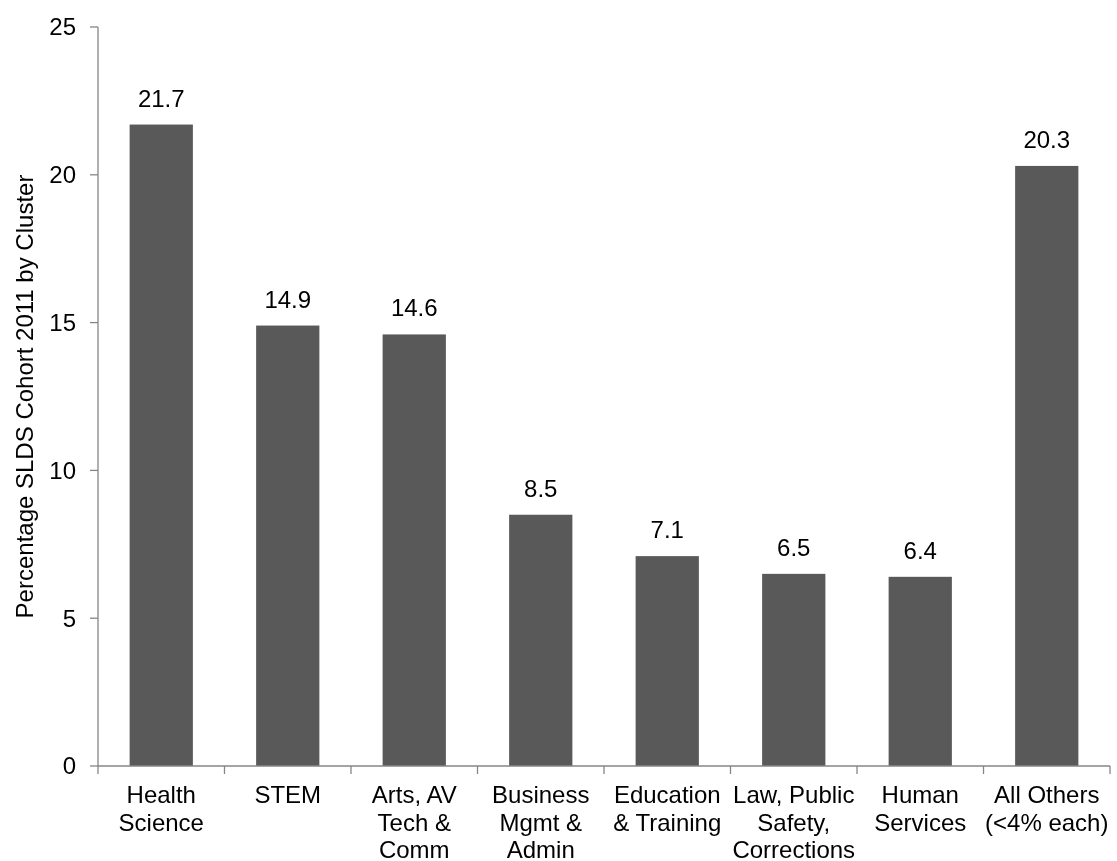 Image resolution: width=1117 pixels, height=861 pixels. What do you see at coordinates (288, 794) in the screenshot?
I see `x-tick-label: STEM` at bounding box center [288, 794].